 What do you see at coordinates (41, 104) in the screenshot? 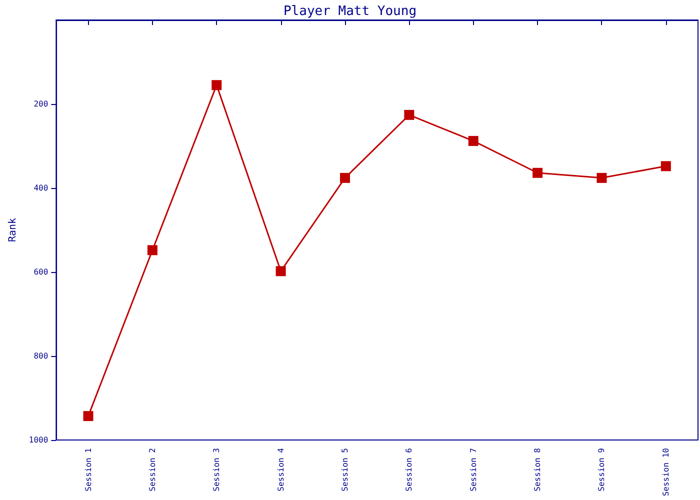
I see `y-tick-label: 200` at bounding box center [41, 104].